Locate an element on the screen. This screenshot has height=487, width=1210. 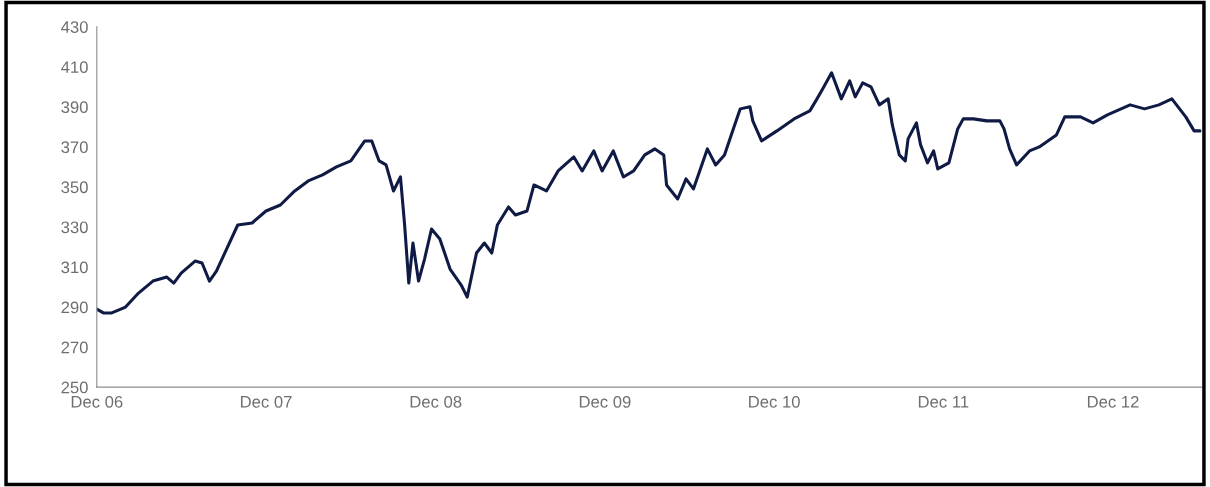
x-tick-label: Dec 07 is located at coordinates (266, 401).